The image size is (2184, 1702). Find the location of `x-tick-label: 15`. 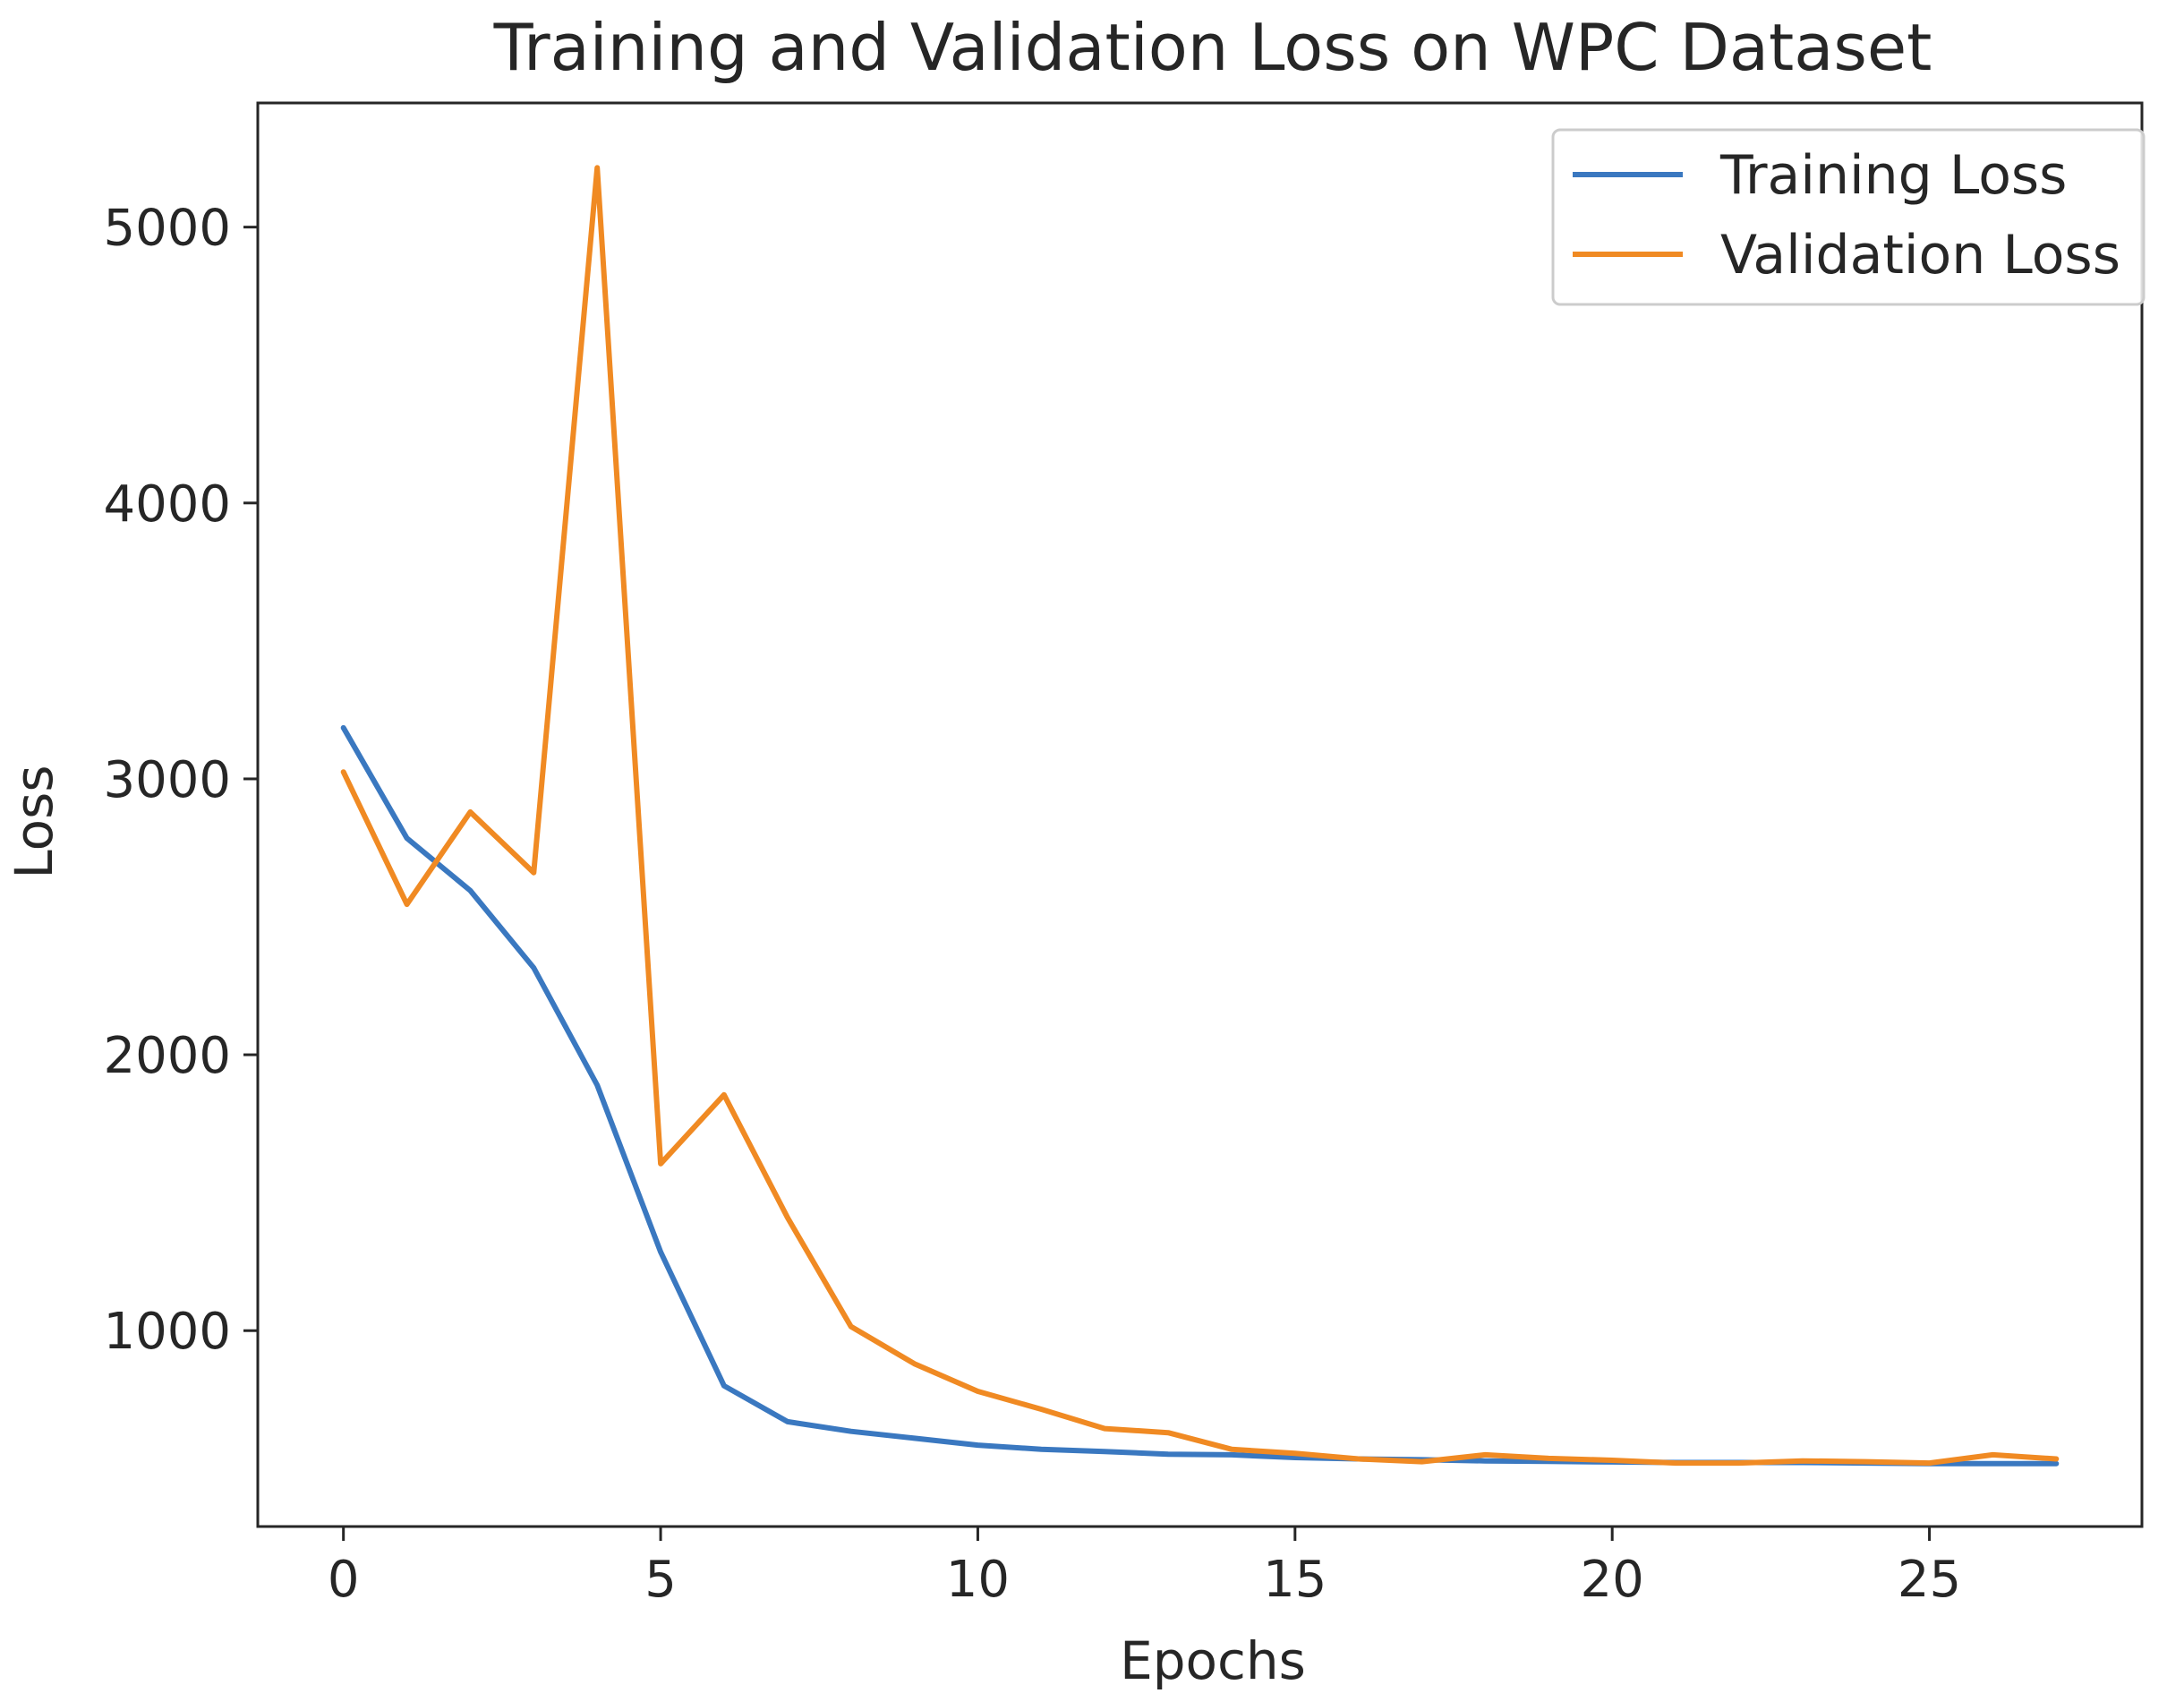

x-tick-label: 15 is located at coordinates (1295, 1580).